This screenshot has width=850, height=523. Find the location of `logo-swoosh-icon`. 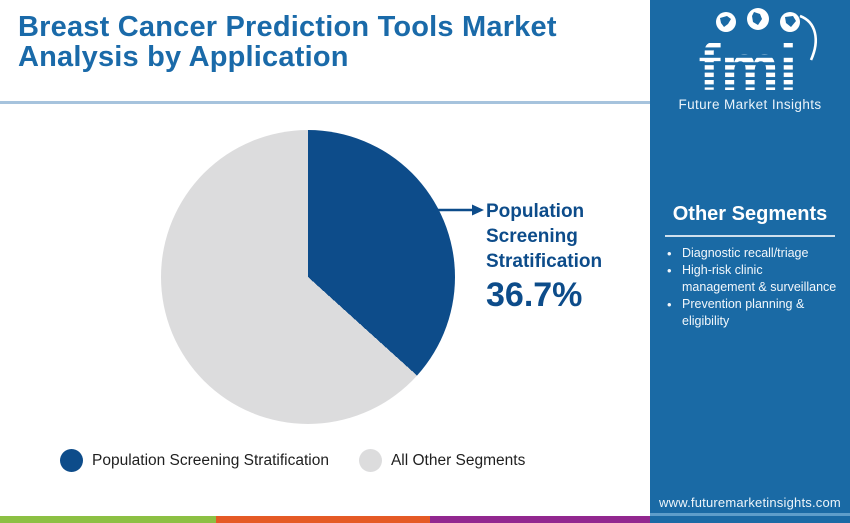

logo-swoosh-icon is located at coordinates (808, 37).